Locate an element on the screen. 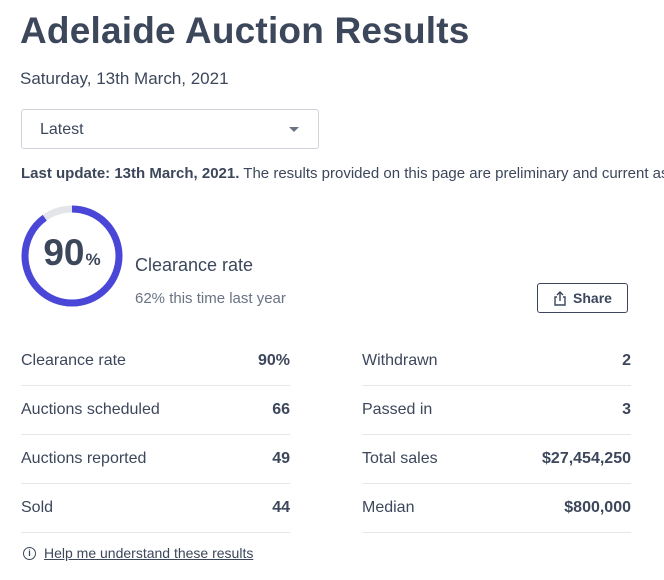 Image resolution: width=664 pixels, height=580 pixels. stat-label: Passed in is located at coordinates (397, 409).